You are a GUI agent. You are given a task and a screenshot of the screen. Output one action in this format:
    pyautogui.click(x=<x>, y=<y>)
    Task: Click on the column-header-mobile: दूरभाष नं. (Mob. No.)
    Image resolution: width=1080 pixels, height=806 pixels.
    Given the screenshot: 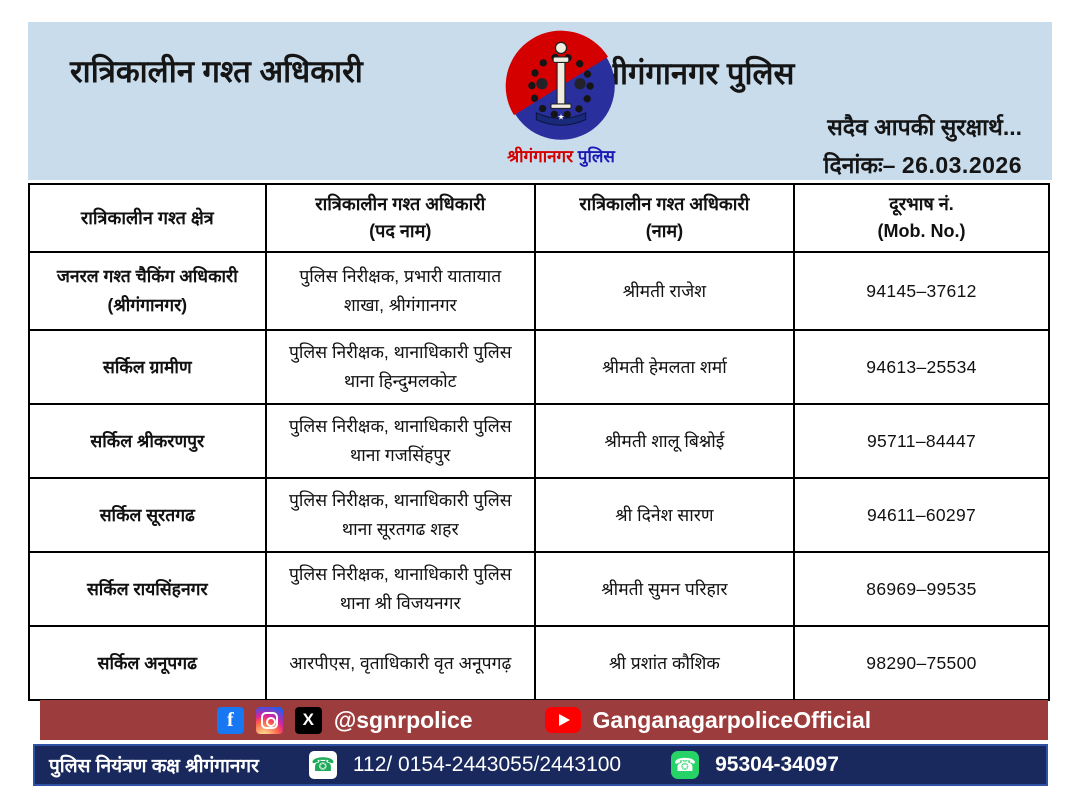 What is the action you would take?
    pyautogui.click(x=921, y=218)
    